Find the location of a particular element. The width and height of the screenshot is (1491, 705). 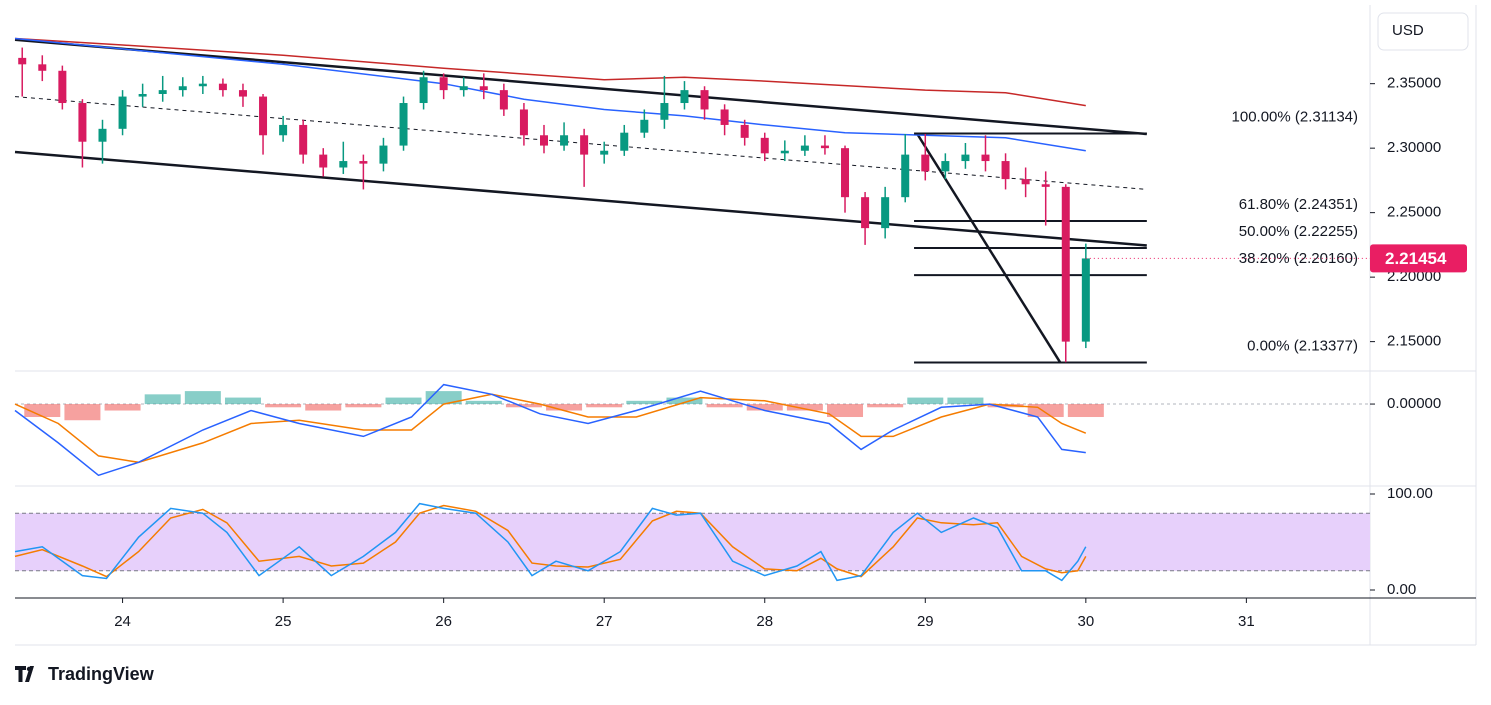

y-tick-label: 2.35000 is located at coordinates (1414, 83).